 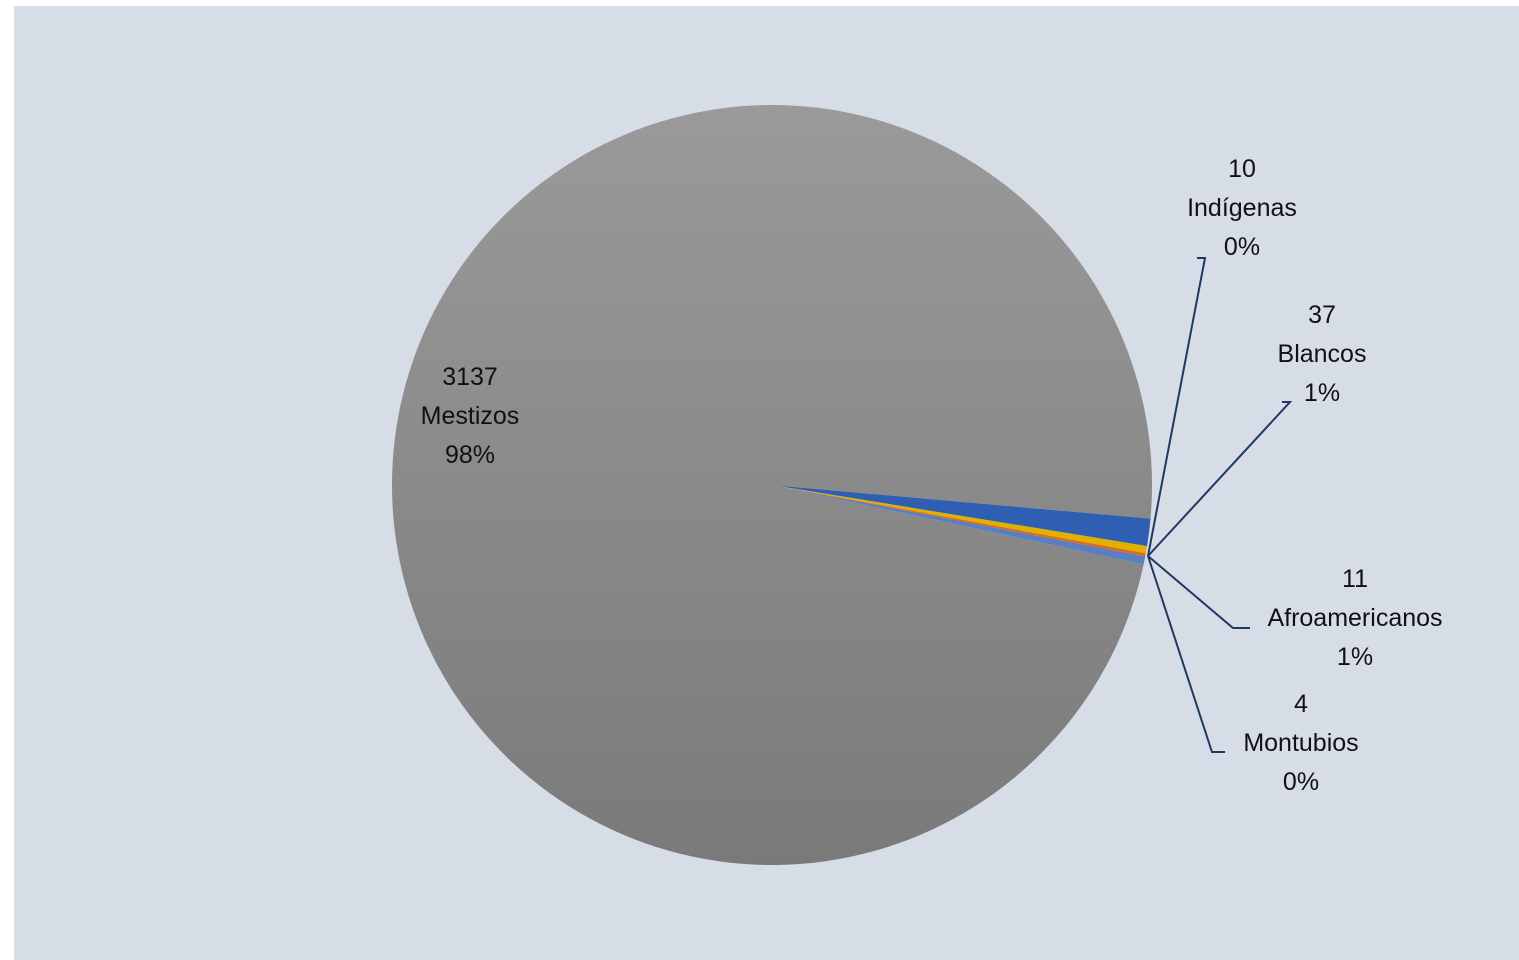 I want to click on data-label-category-blancos: Blancos, so click(x=1322, y=354).